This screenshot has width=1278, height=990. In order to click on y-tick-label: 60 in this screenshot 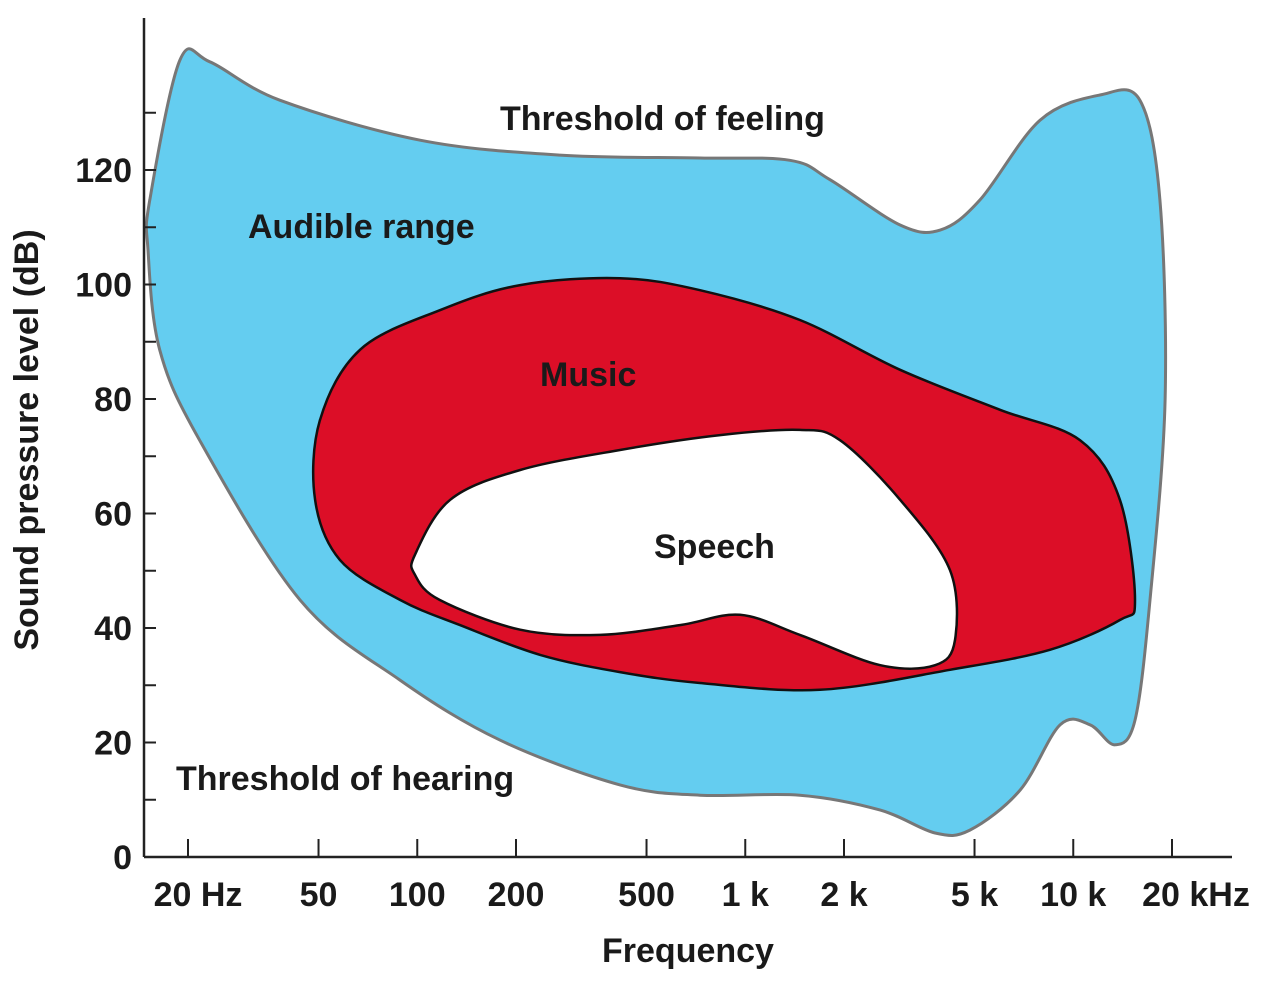, I will do `click(113, 515)`.